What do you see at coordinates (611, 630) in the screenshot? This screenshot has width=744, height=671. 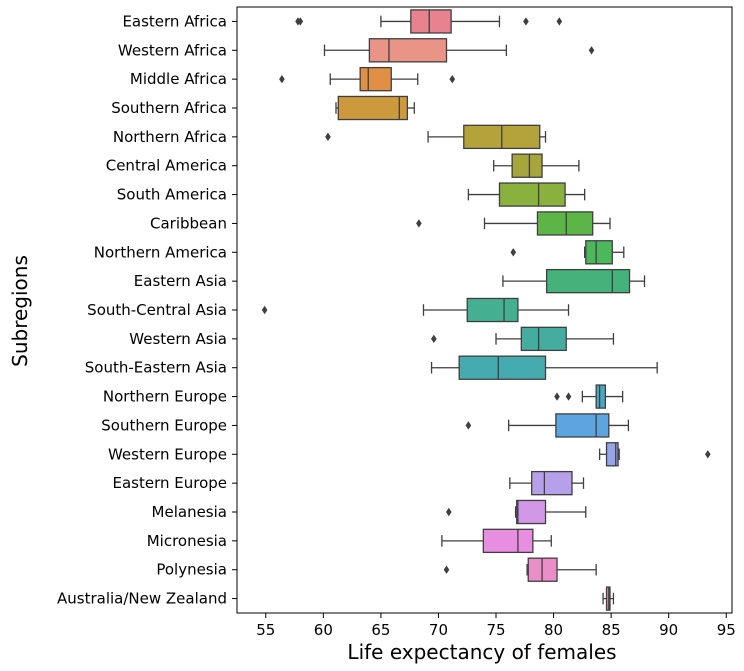 I see `x-tick-label: 85` at bounding box center [611, 630].